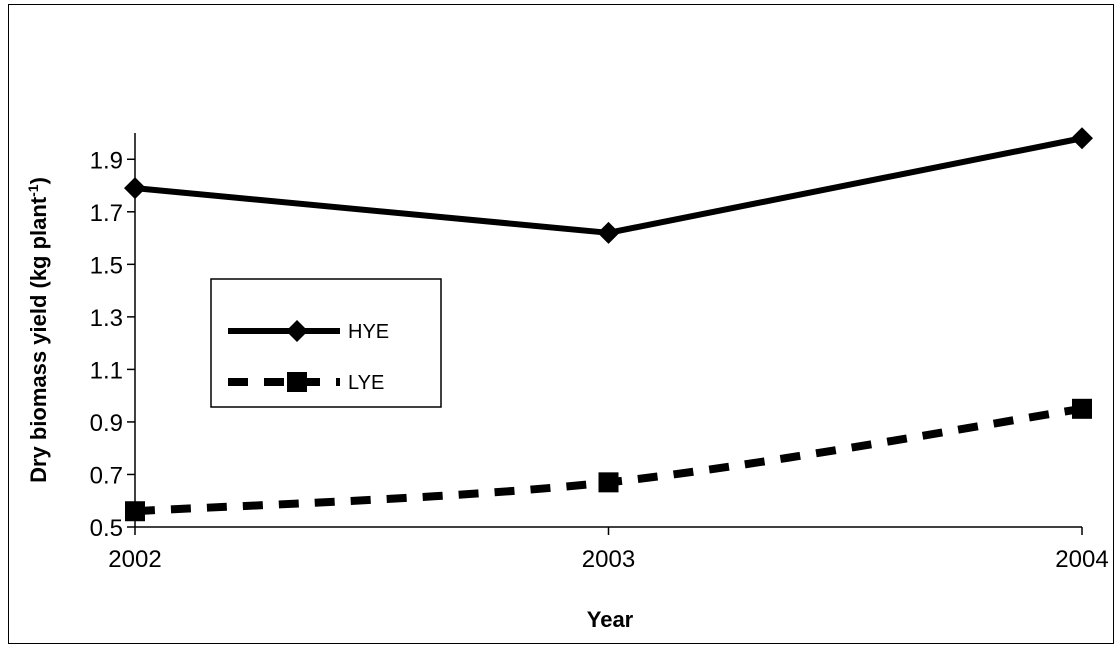 Image resolution: width=1120 pixels, height=649 pixels. What do you see at coordinates (106, 370) in the screenshot?
I see `y-tick-label: 1.1` at bounding box center [106, 370].